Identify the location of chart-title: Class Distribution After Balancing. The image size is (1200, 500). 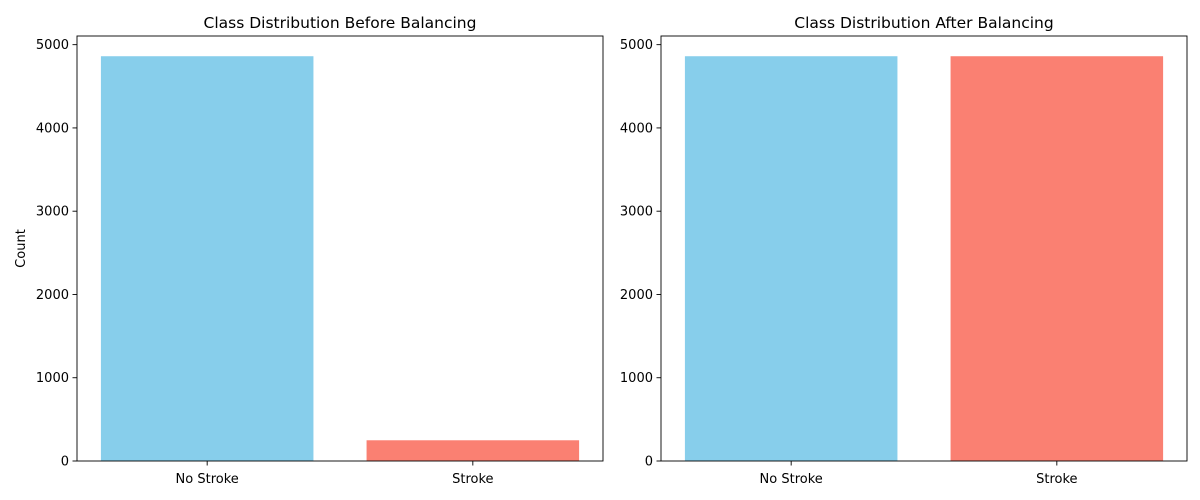
(923, 23).